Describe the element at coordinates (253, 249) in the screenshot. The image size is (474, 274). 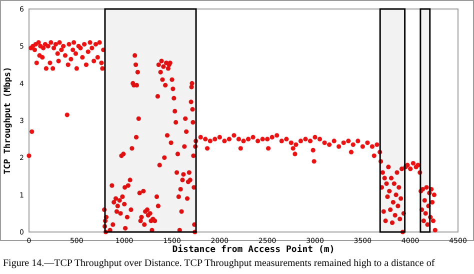
I see `x-axis-title: Distance from Access Point (m)` at that location.